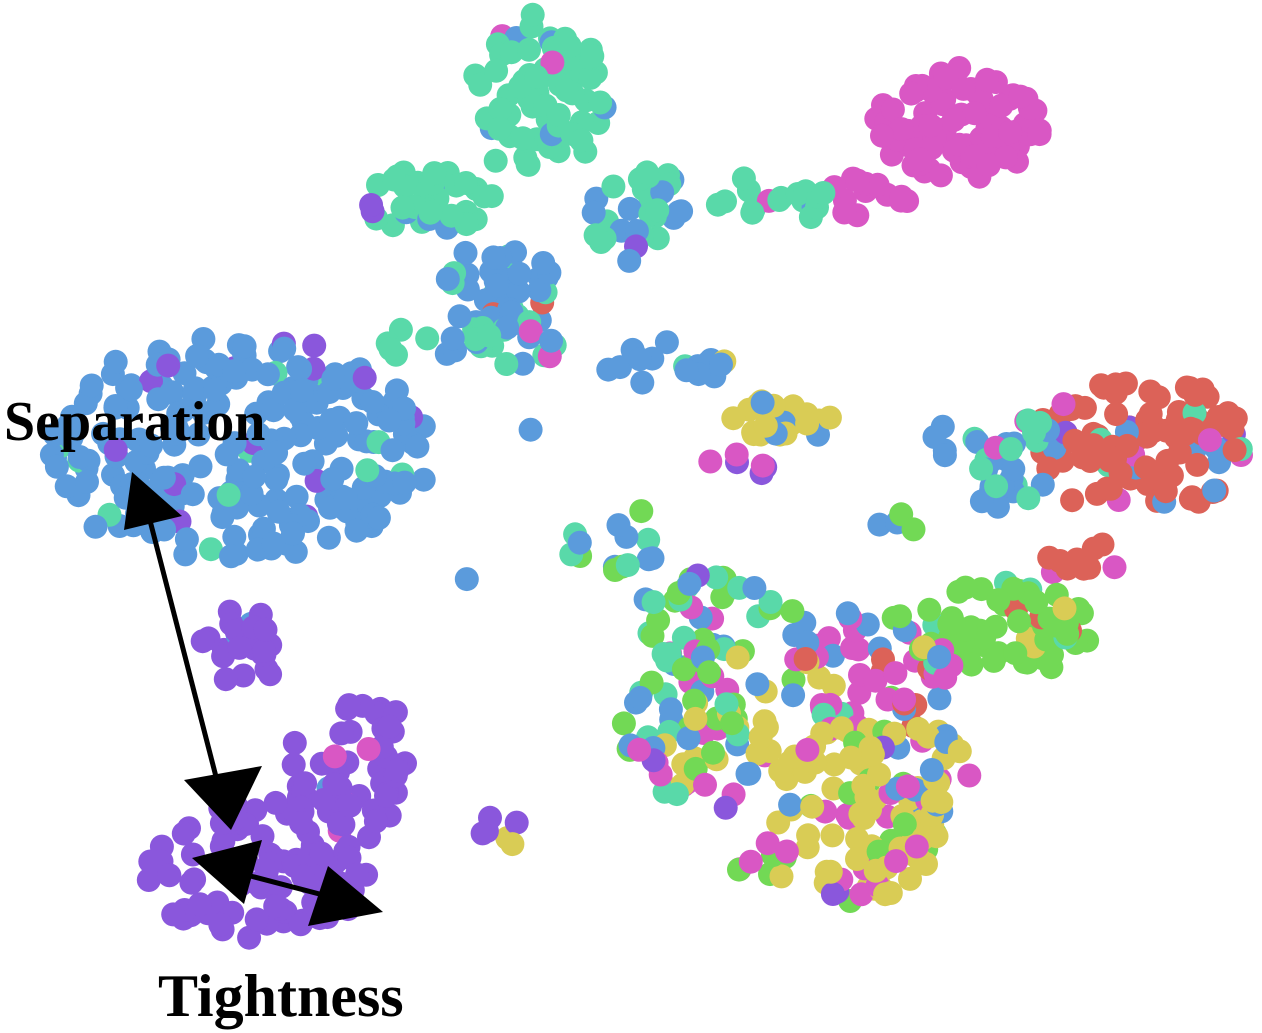 This screenshot has height=1033, width=1262. What do you see at coordinates (153, 501) in the screenshot?
I see `separation-arrow-head-top` at bounding box center [153, 501].